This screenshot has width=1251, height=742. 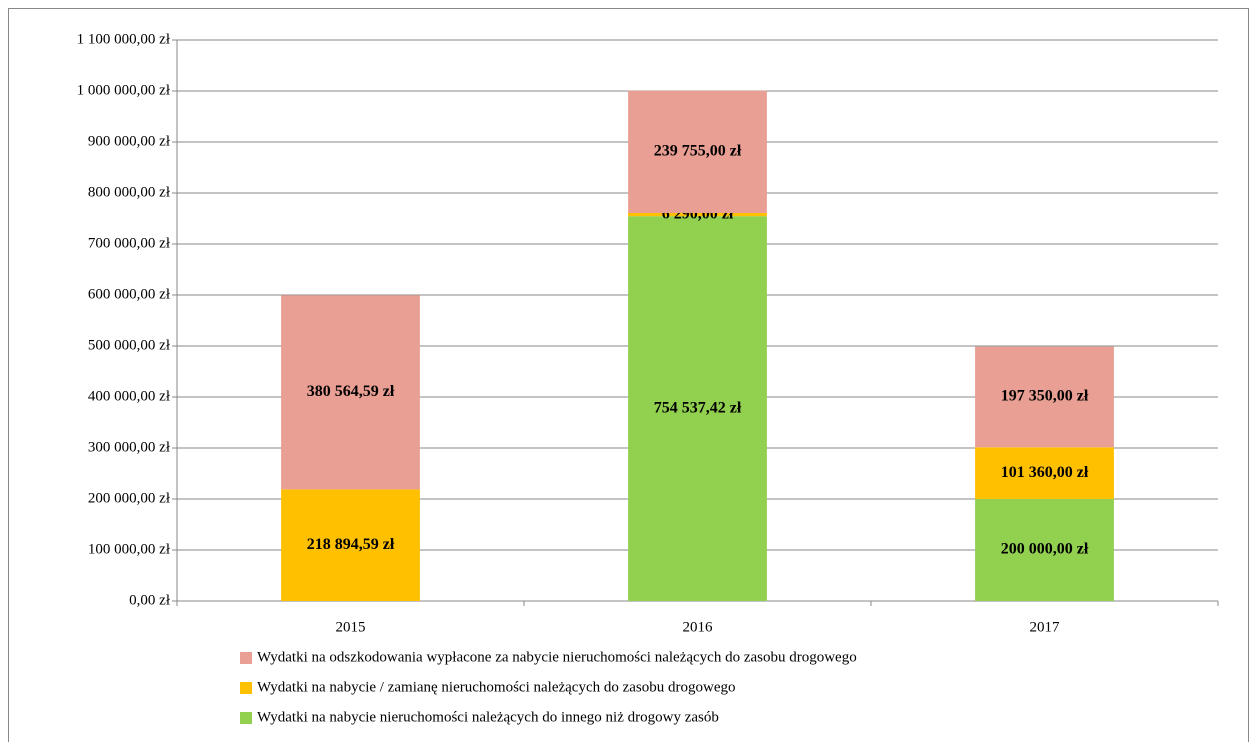 What do you see at coordinates (150, 600) in the screenshot?
I see `y-tick-label: 0,00 zł` at bounding box center [150, 600].